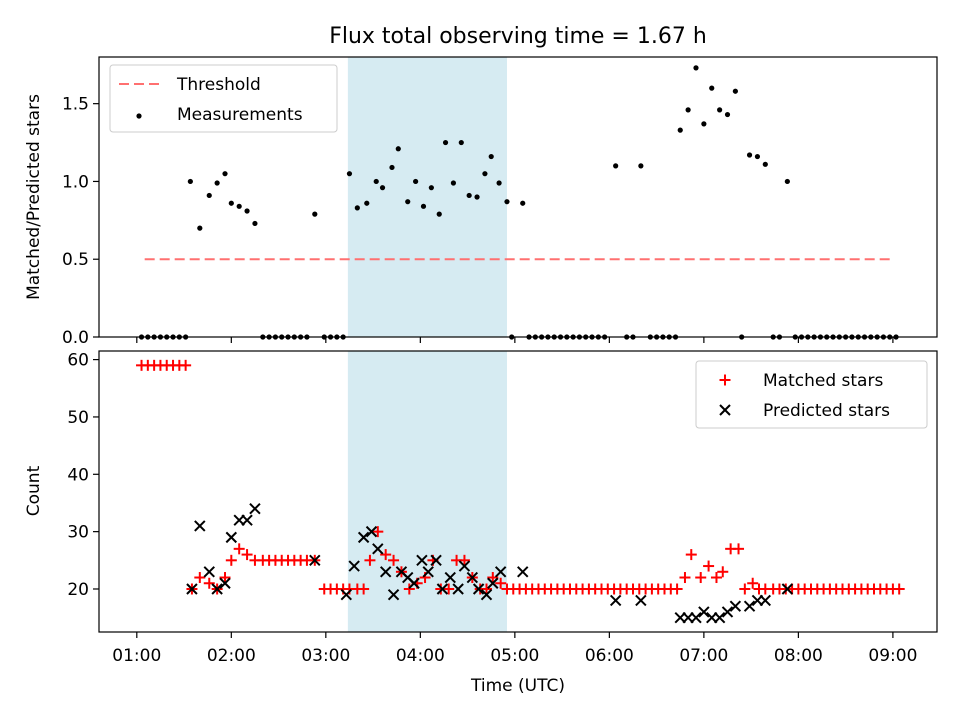 The width and height of the screenshot is (960, 720). I want to click on bottom-legend-box, so click(811, 394).